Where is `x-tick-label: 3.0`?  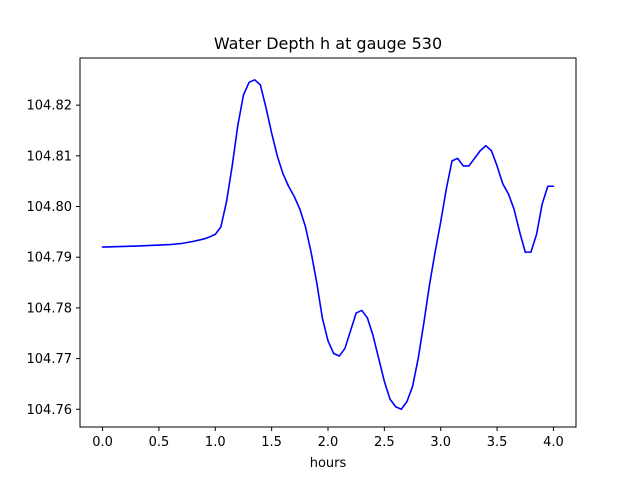 x-tick-label: 3.0 is located at coordinates (440, 442).